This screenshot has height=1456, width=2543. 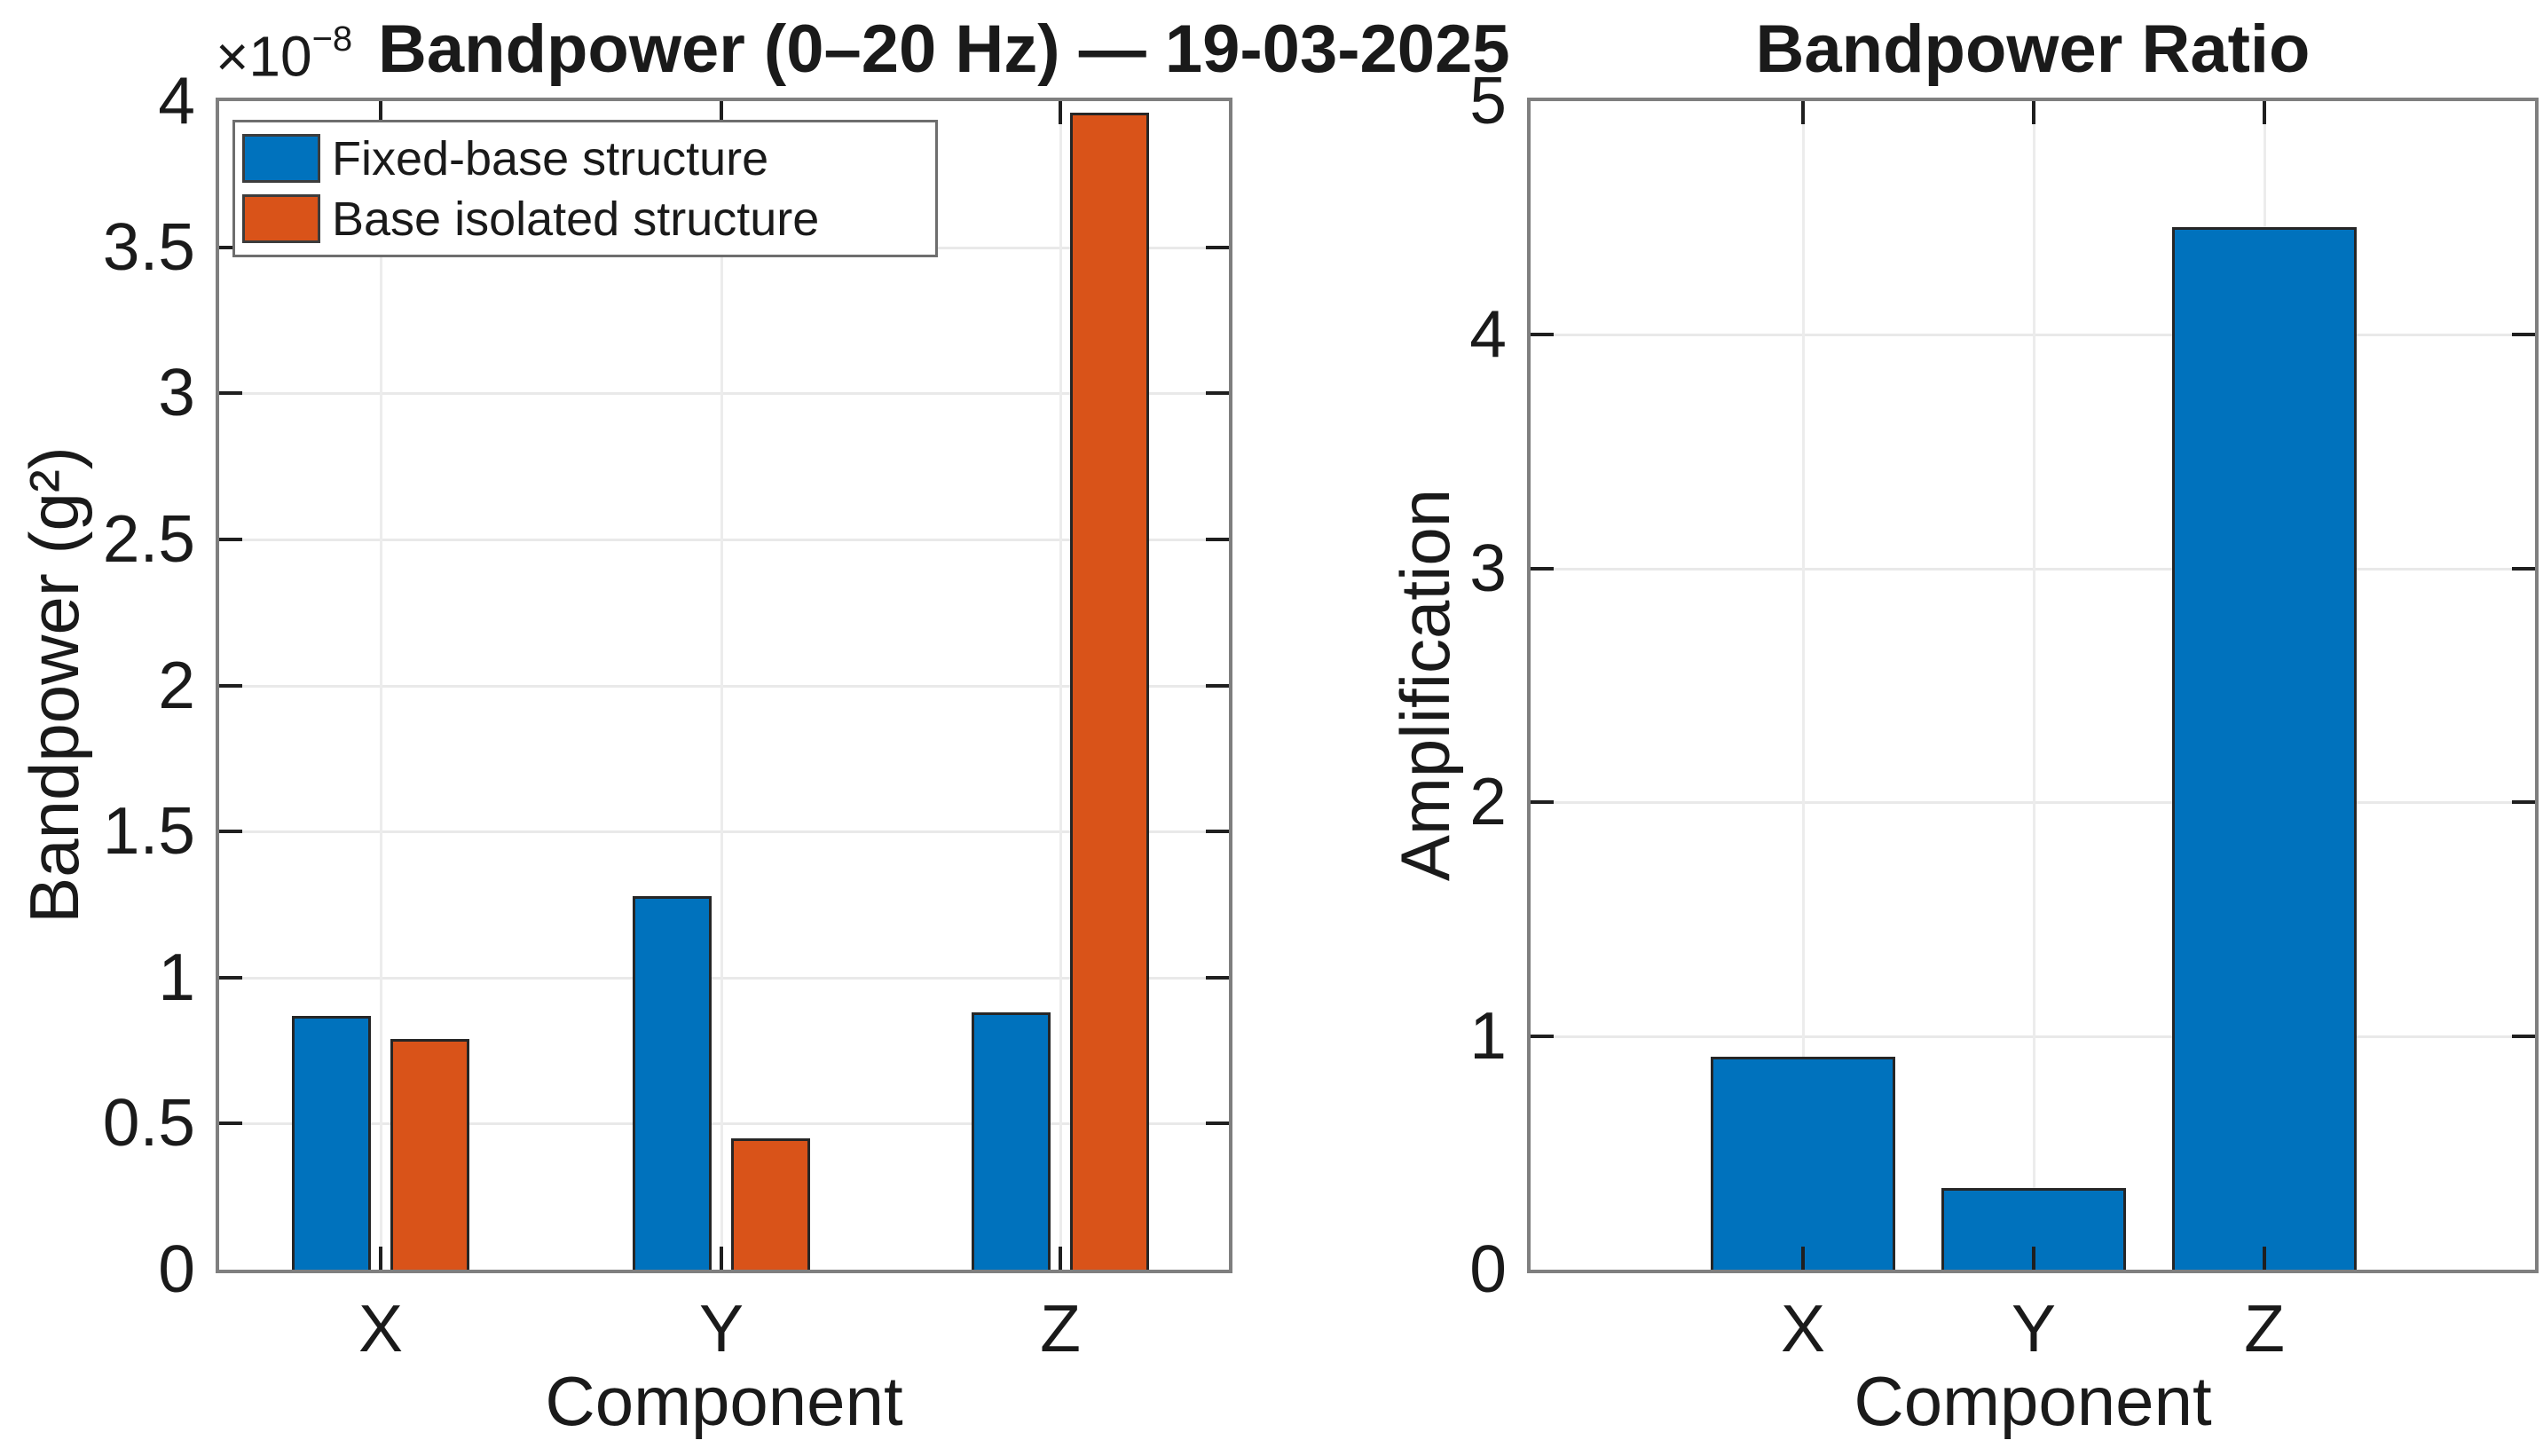 What do you see at coordinates (332, 39) in the screenshot?
I see `exponent-power: −8` at bounding box center [332, 39].